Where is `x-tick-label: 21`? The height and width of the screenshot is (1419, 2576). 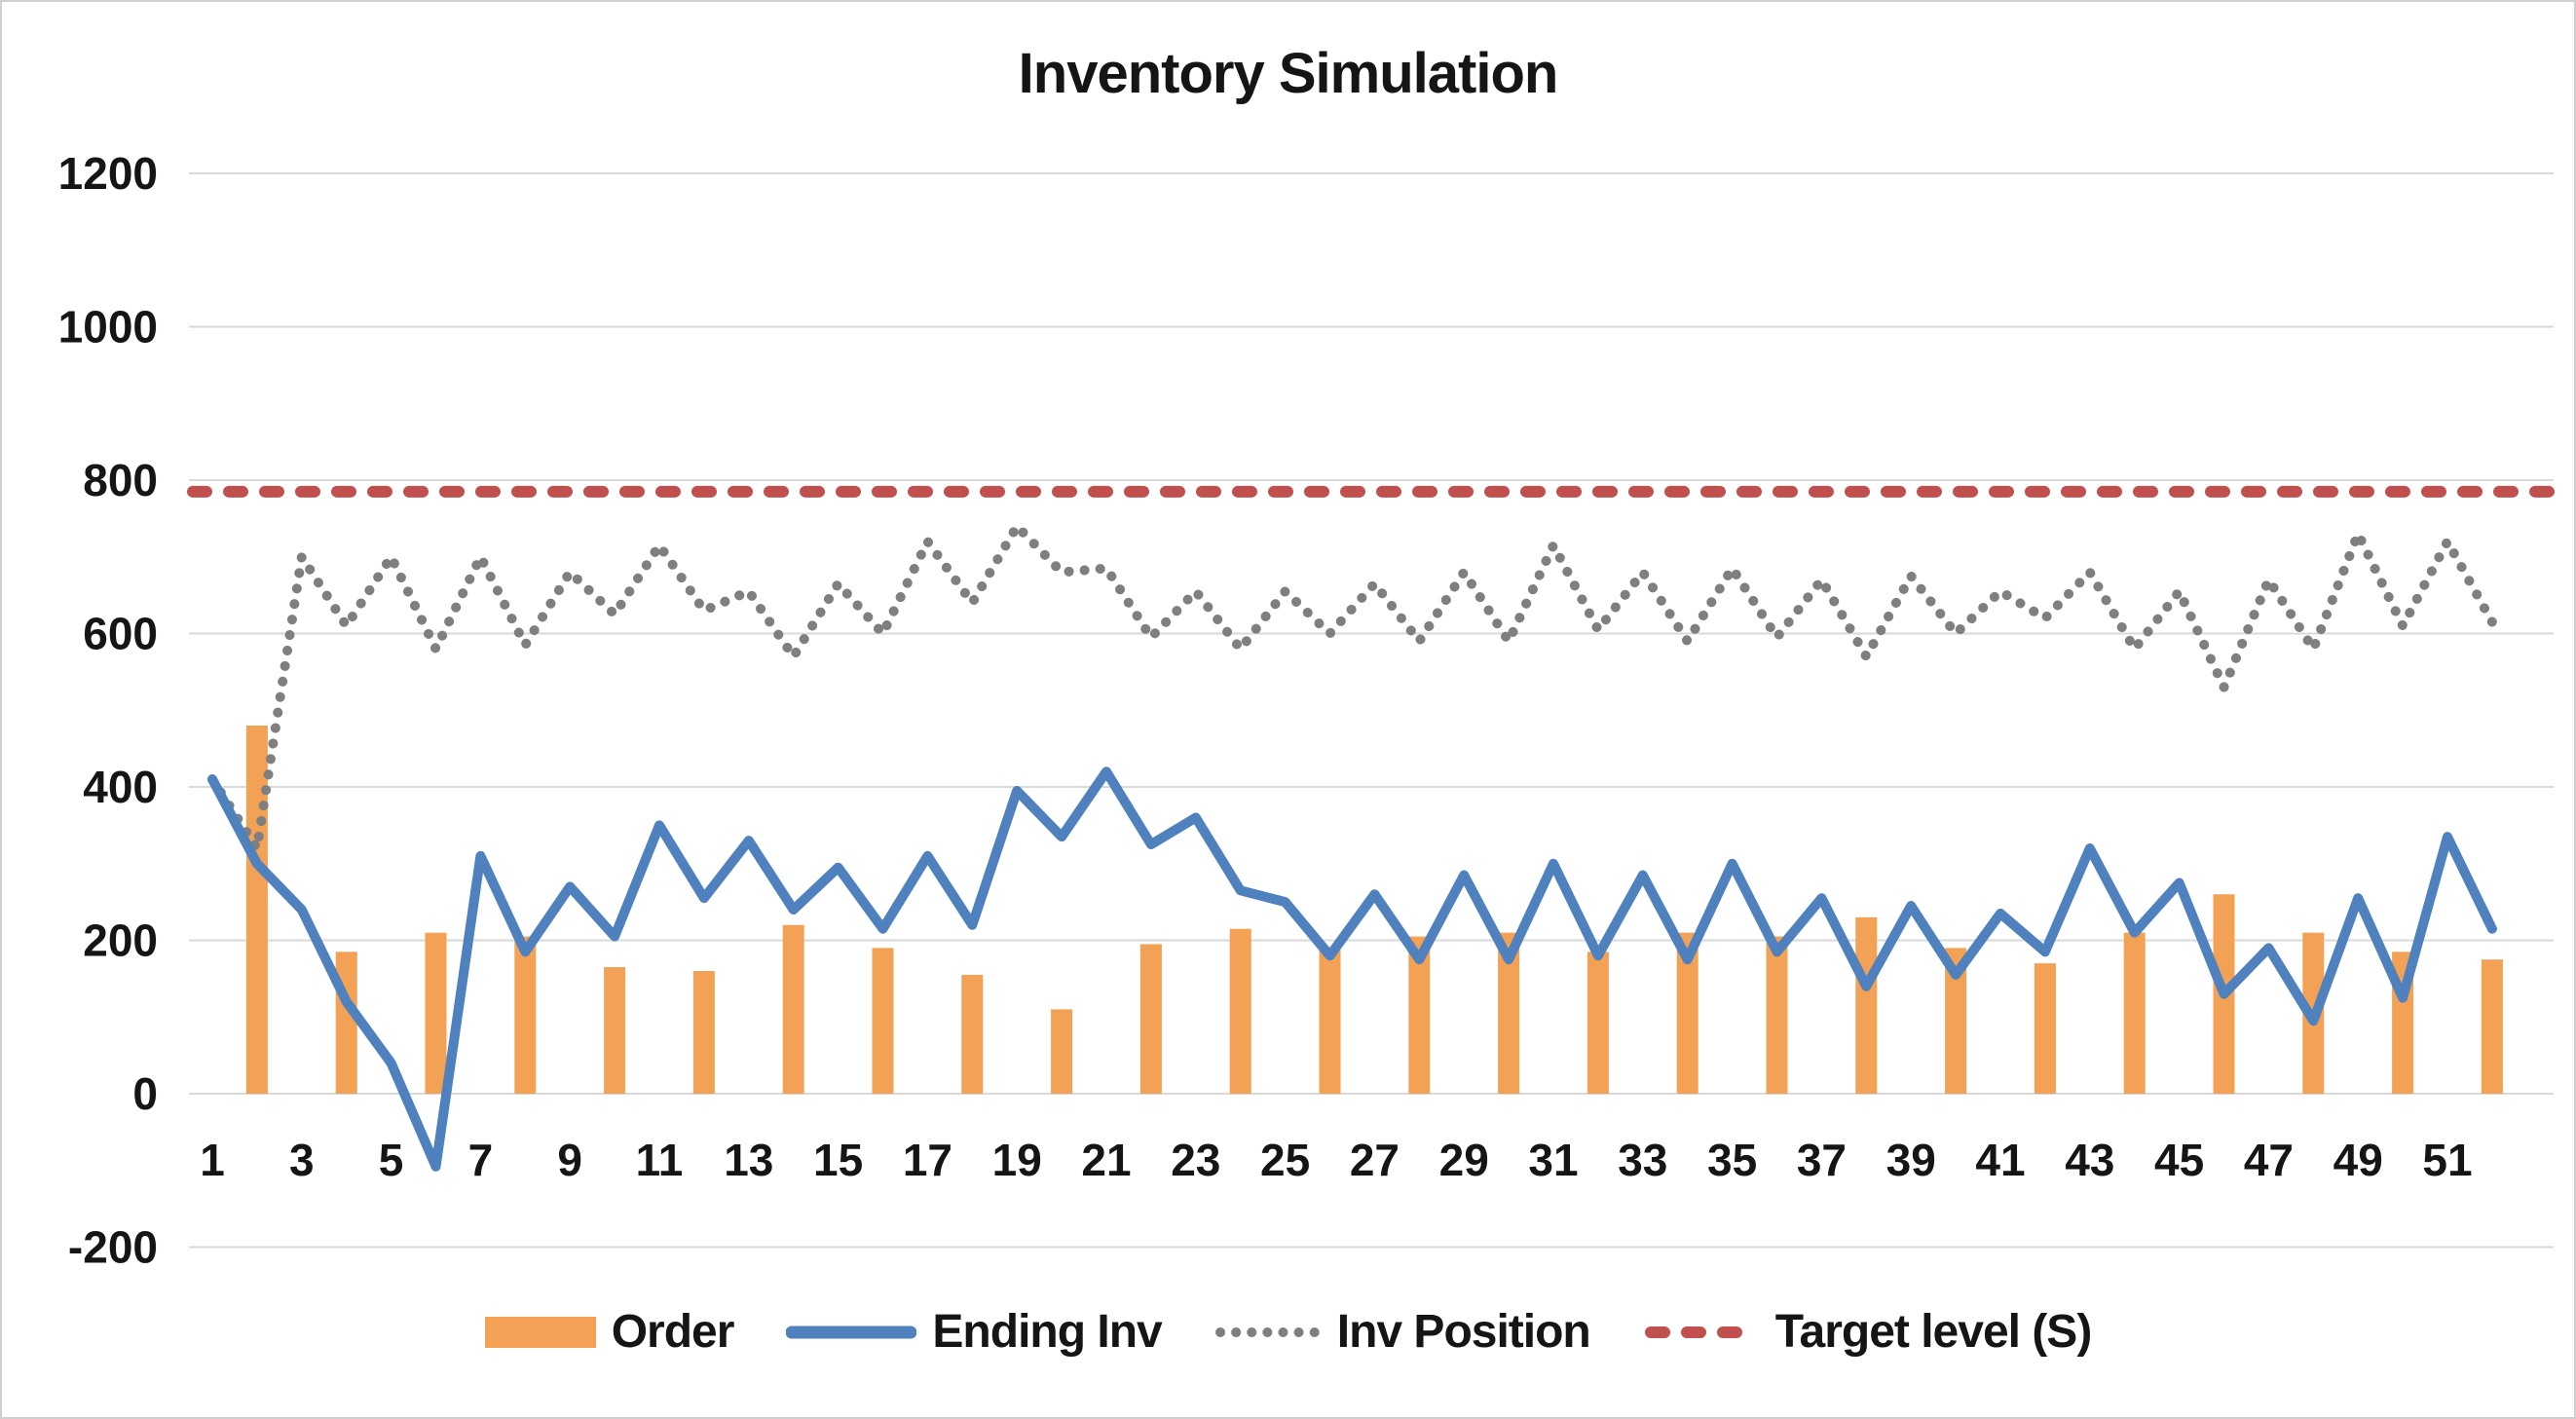 x-tick-label: 21 is located at coordinates (1106, 1160).